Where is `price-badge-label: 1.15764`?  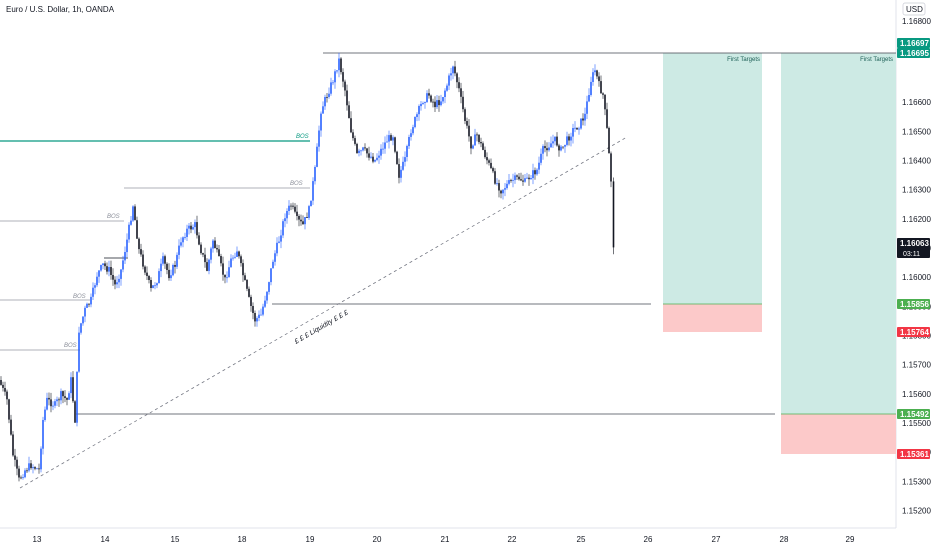 price-badge-label: 1.15764 is located at coordinates (914, 332).